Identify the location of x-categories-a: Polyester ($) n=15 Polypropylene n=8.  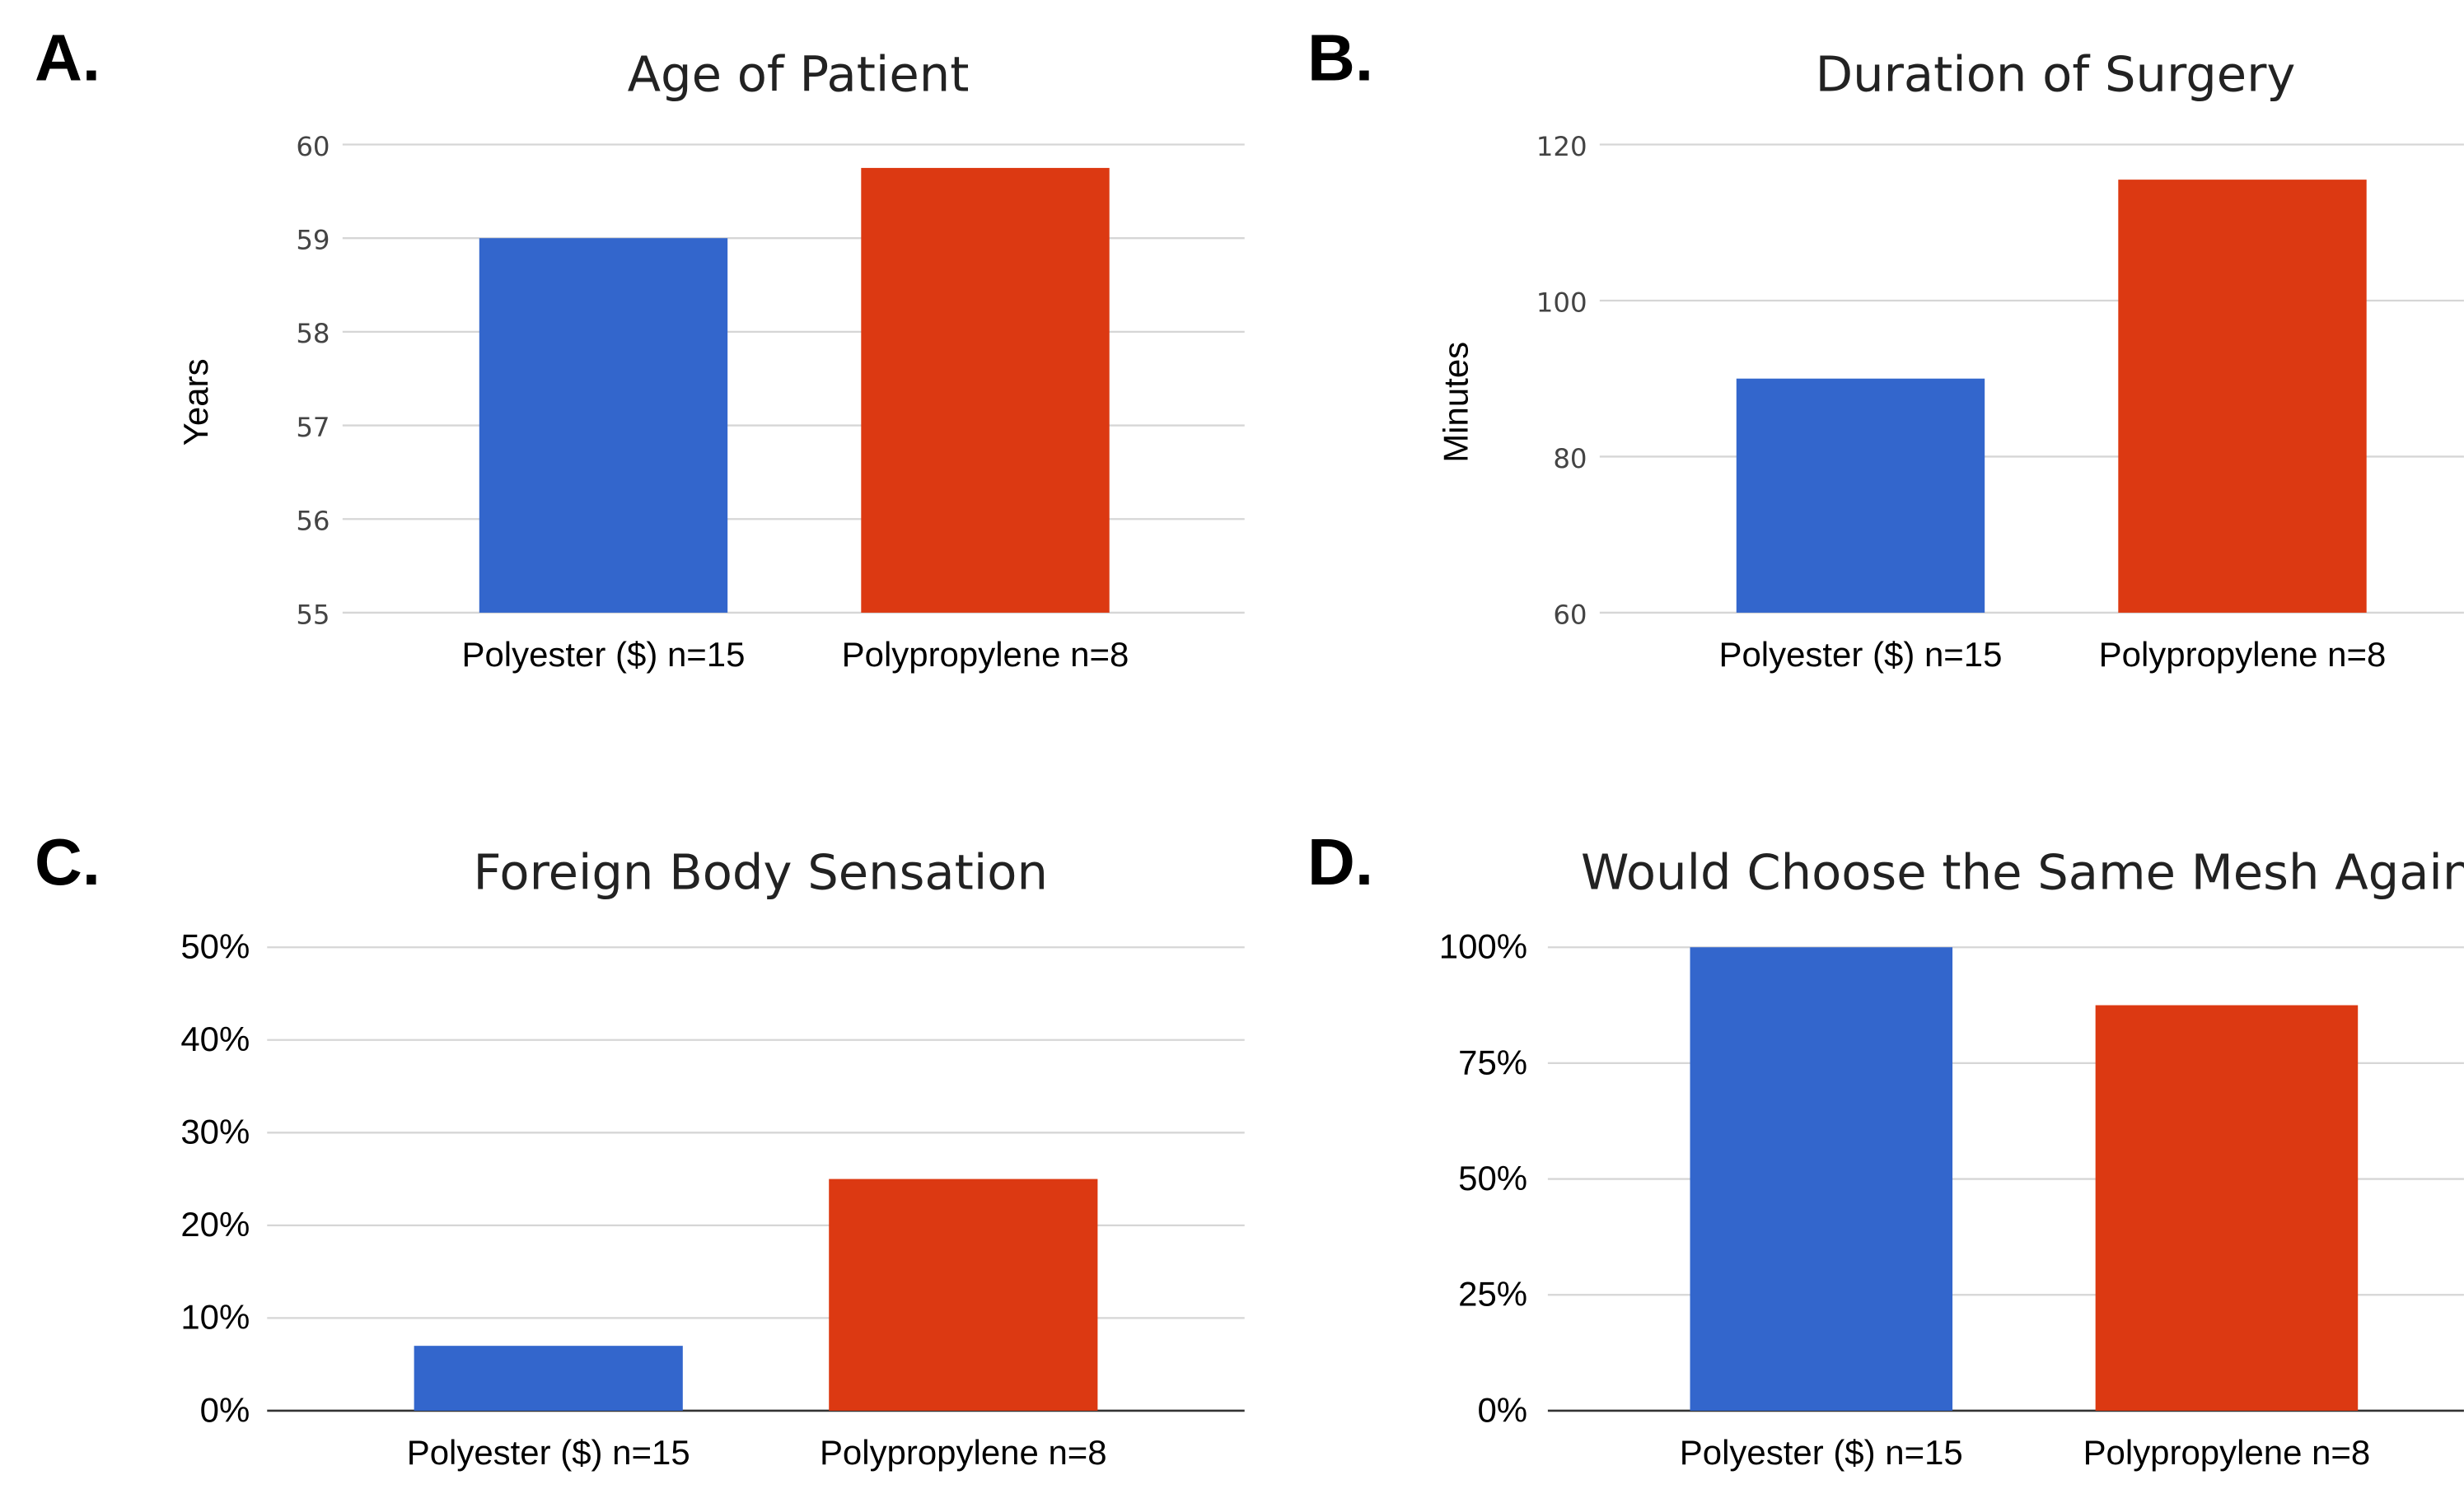
(795, 654).